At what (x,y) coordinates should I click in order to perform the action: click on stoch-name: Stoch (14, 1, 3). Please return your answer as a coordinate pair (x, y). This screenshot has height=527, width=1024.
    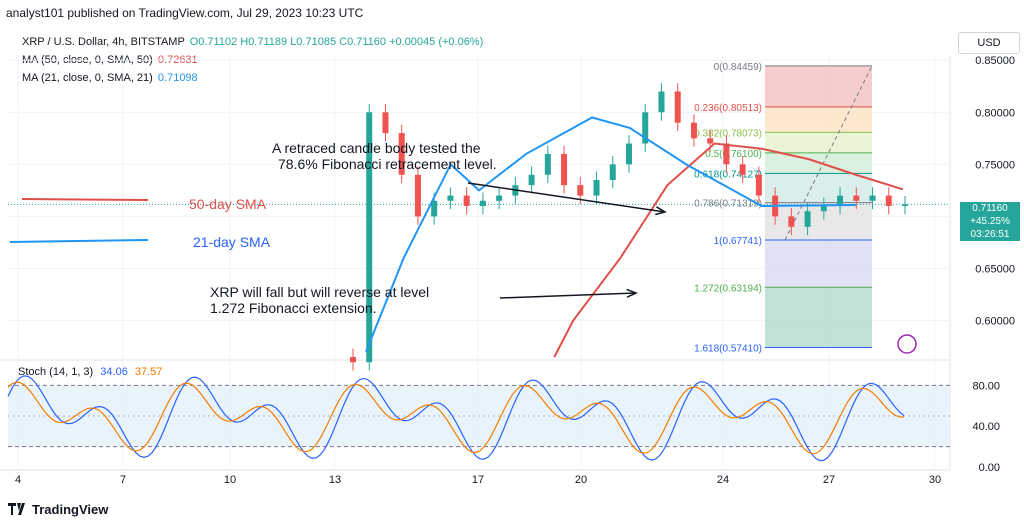
    Looking at the image, I should click on (56, 372).